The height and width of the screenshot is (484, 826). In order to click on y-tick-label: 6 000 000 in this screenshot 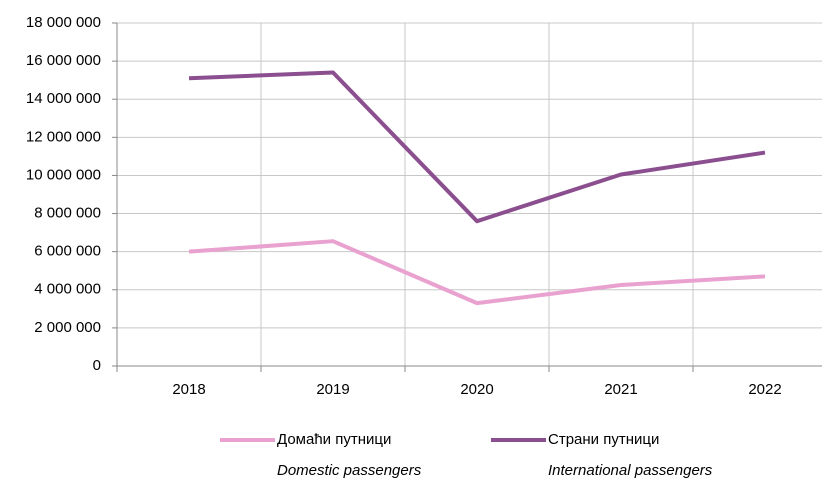, I will do `click(67, 251)`.